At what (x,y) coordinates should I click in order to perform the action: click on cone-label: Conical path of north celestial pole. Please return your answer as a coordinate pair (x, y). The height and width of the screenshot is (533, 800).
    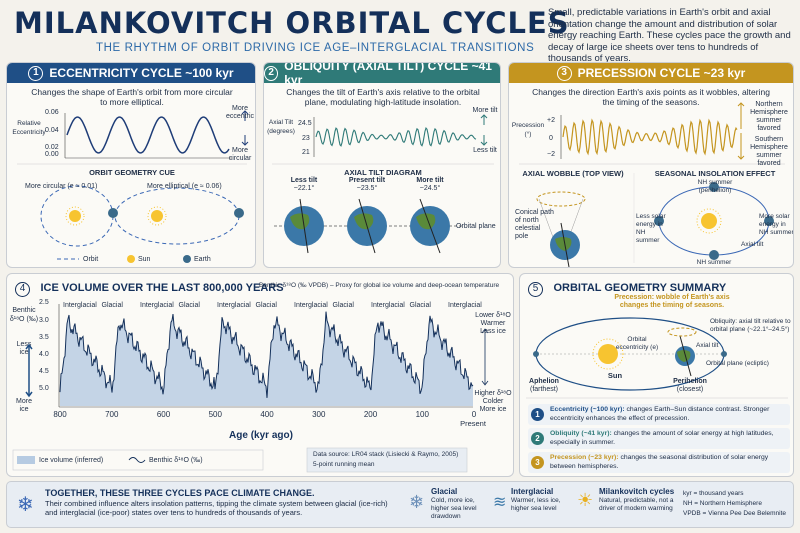
    Looking at the image, I should click on (534, 224).